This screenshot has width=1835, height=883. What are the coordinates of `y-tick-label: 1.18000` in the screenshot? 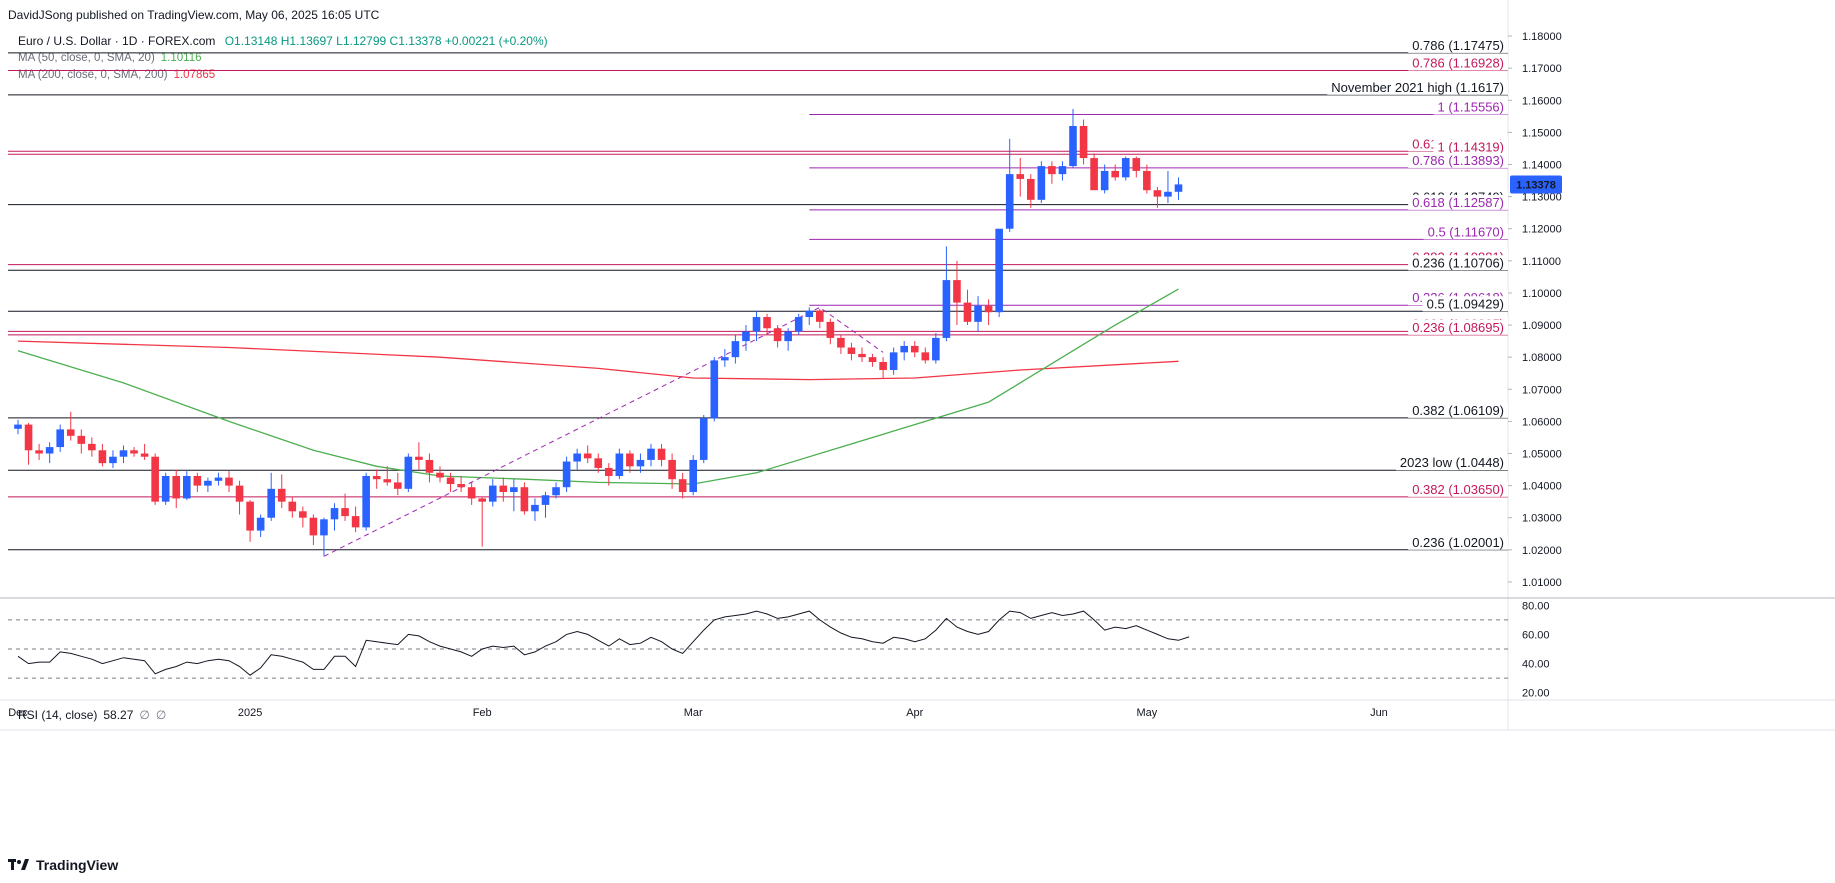 It's located at (1542, 37).